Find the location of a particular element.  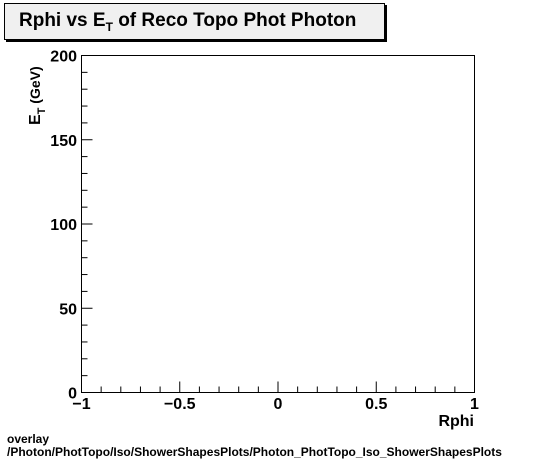

chart-title-text: Rphi vs E is located at coordinates (62, 20).